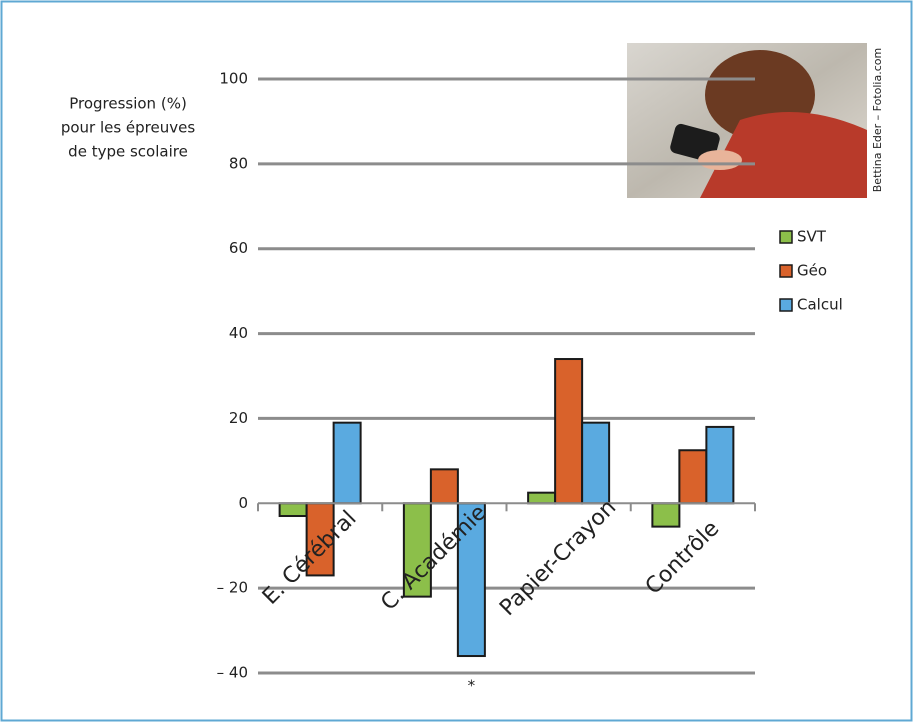 The width and height of the screenshot is (913, 722). I want to click on y-tick-label: 80, so click(238, 163).